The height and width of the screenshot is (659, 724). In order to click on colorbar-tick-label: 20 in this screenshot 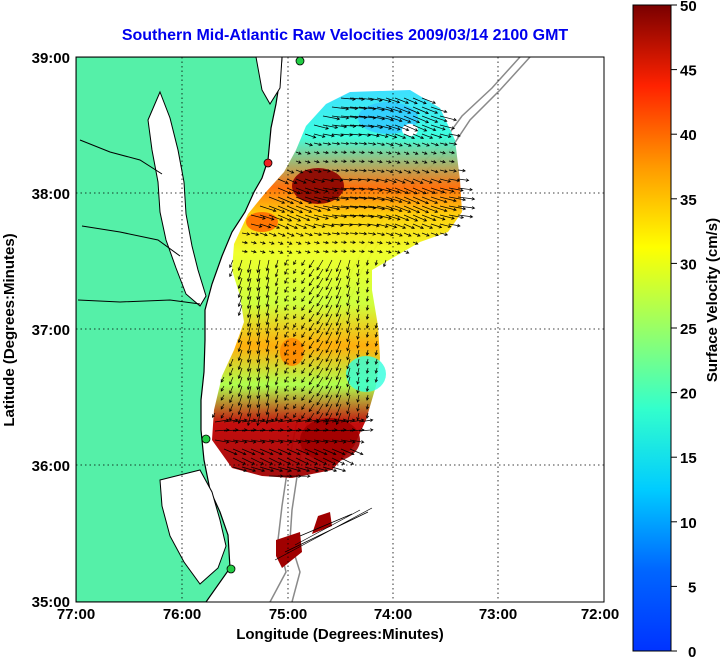, I will do `click(688, 394)`.